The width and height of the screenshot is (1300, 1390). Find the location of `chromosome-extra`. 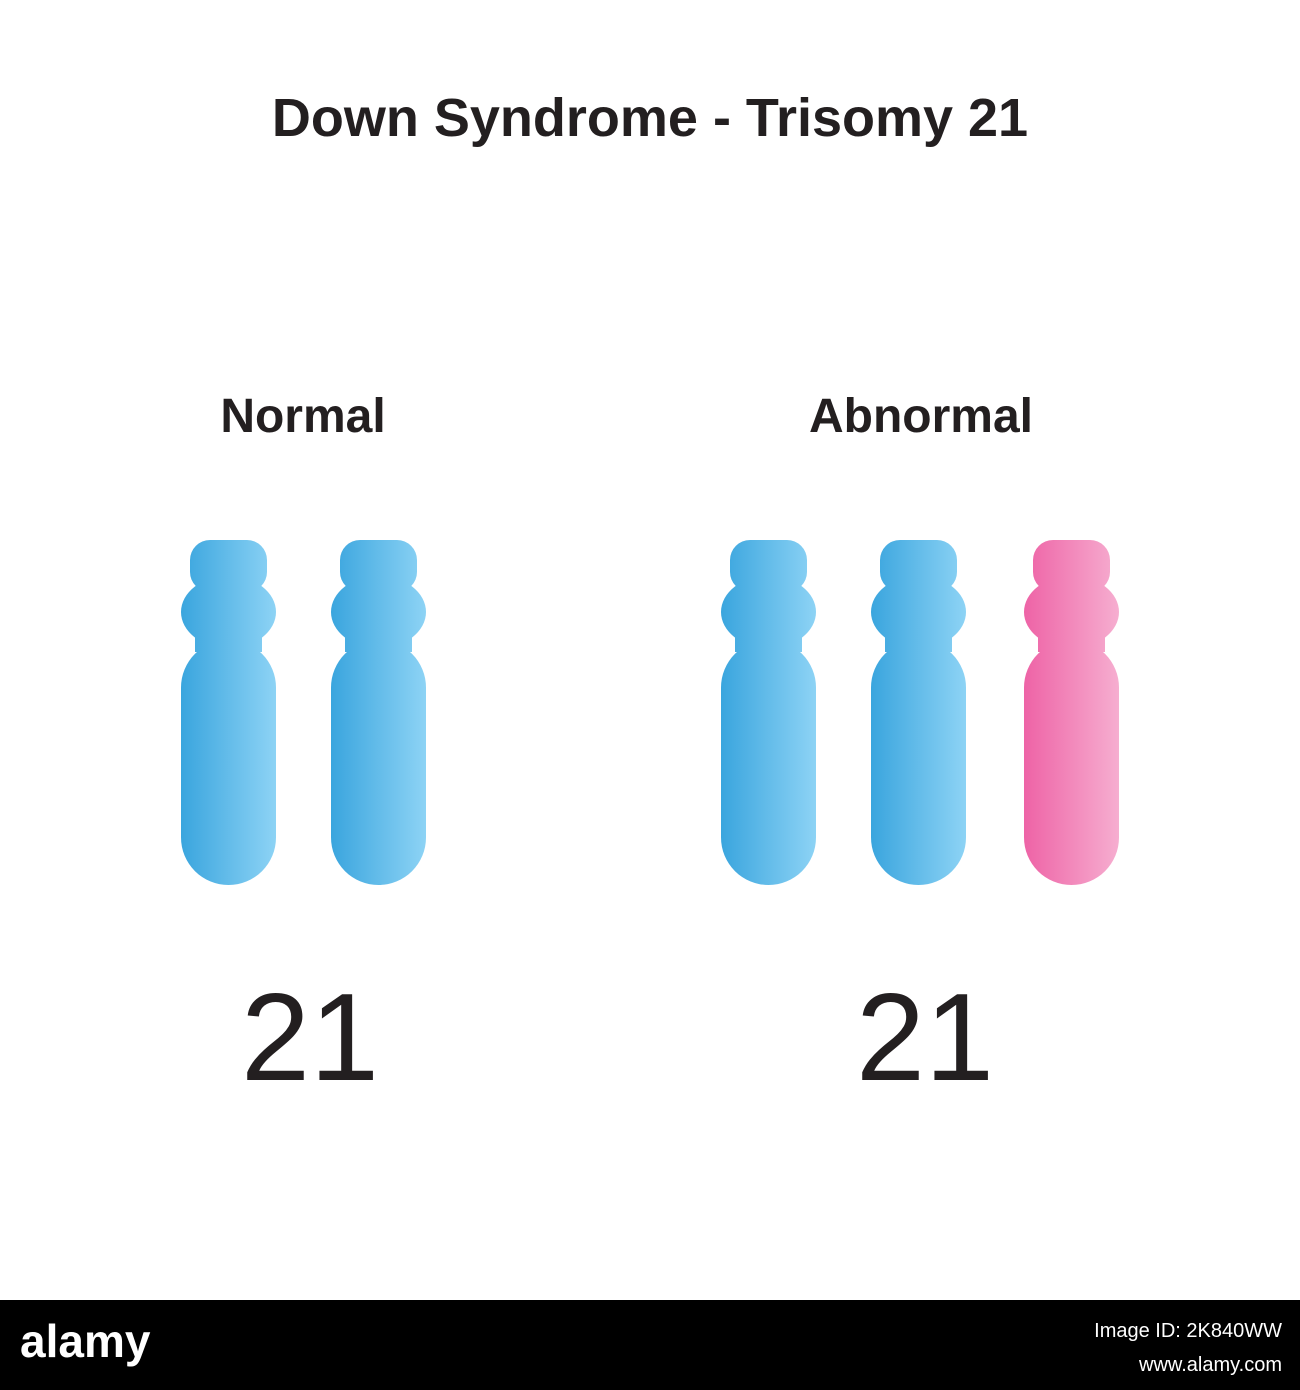

chromosome-extra is located at coordinates (1071, 712).